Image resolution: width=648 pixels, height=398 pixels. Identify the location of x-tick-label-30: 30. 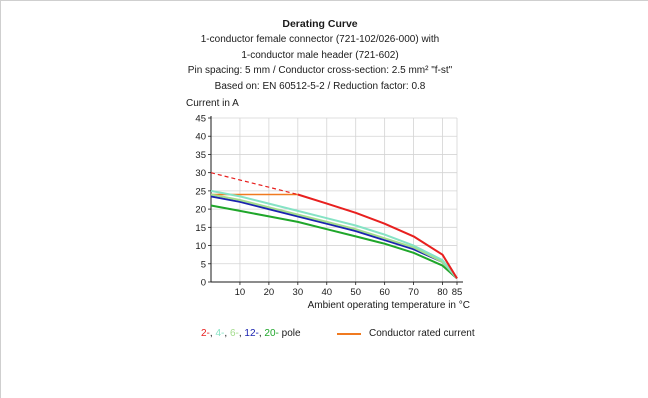
(298, 292).